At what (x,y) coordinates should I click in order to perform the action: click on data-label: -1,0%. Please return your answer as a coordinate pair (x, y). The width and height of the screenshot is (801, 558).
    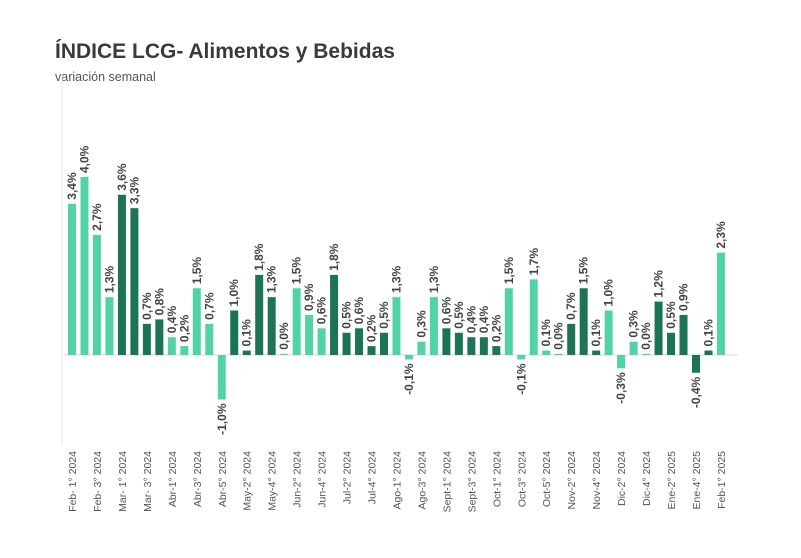
    Looking at the image, I should click on (222, 419).